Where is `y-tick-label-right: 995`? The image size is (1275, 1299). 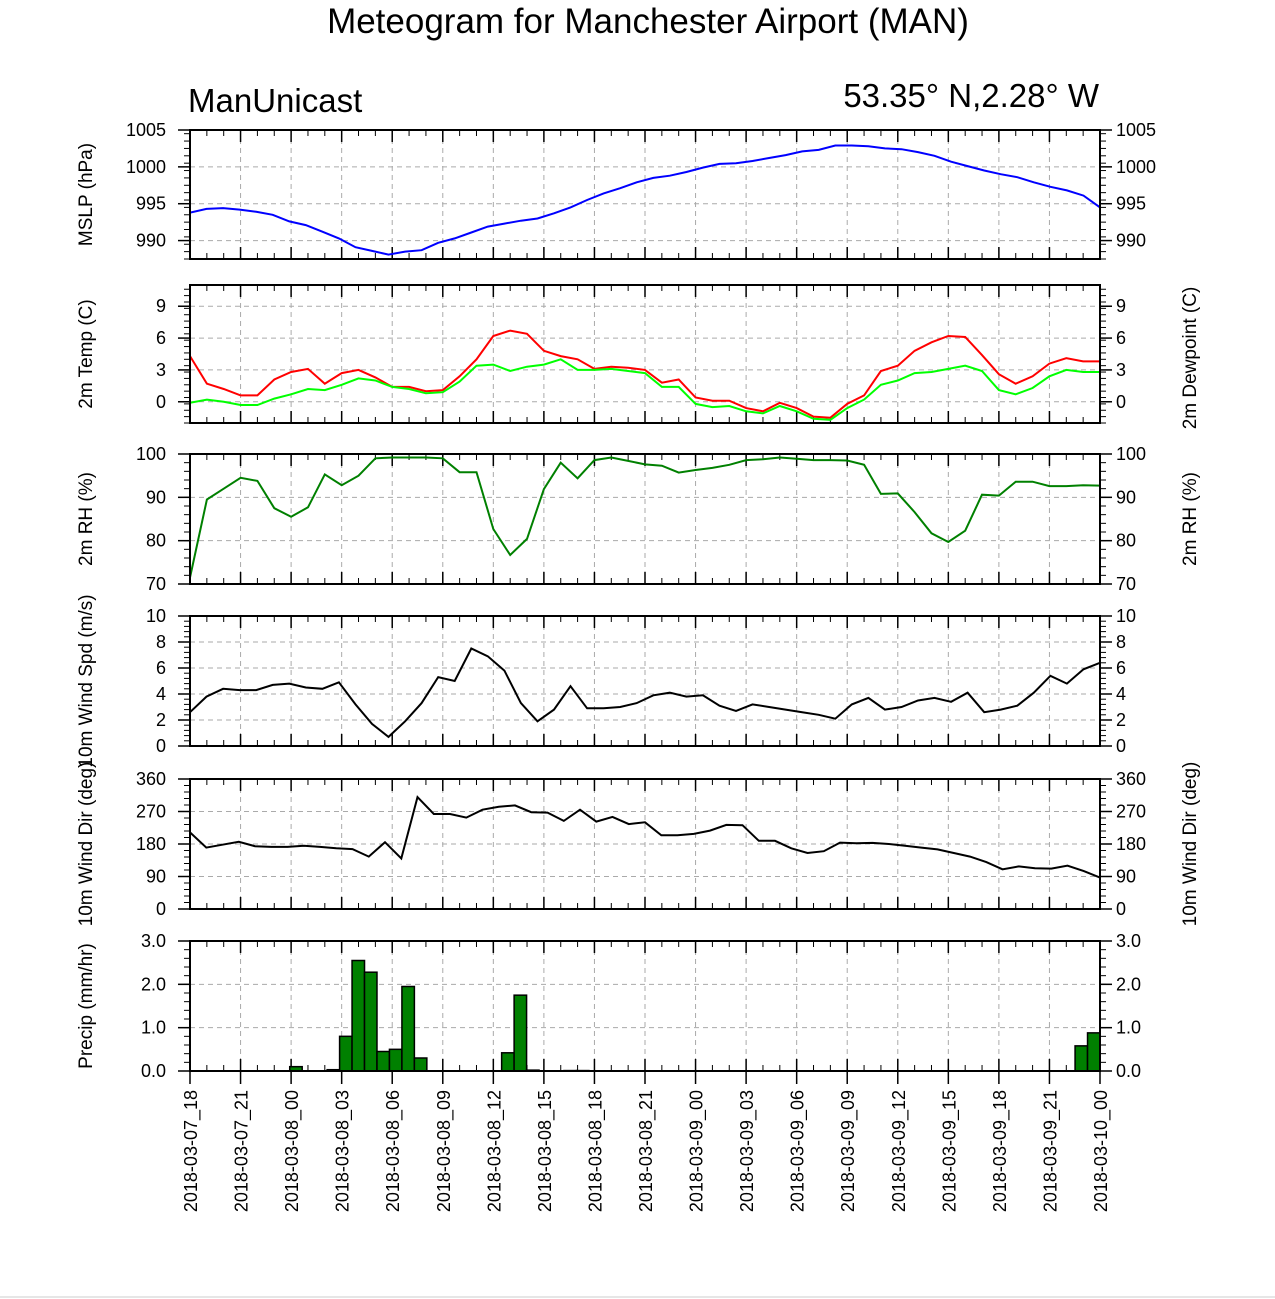
y-tick-label-right: 995 is located at coordinates (1131, 204).